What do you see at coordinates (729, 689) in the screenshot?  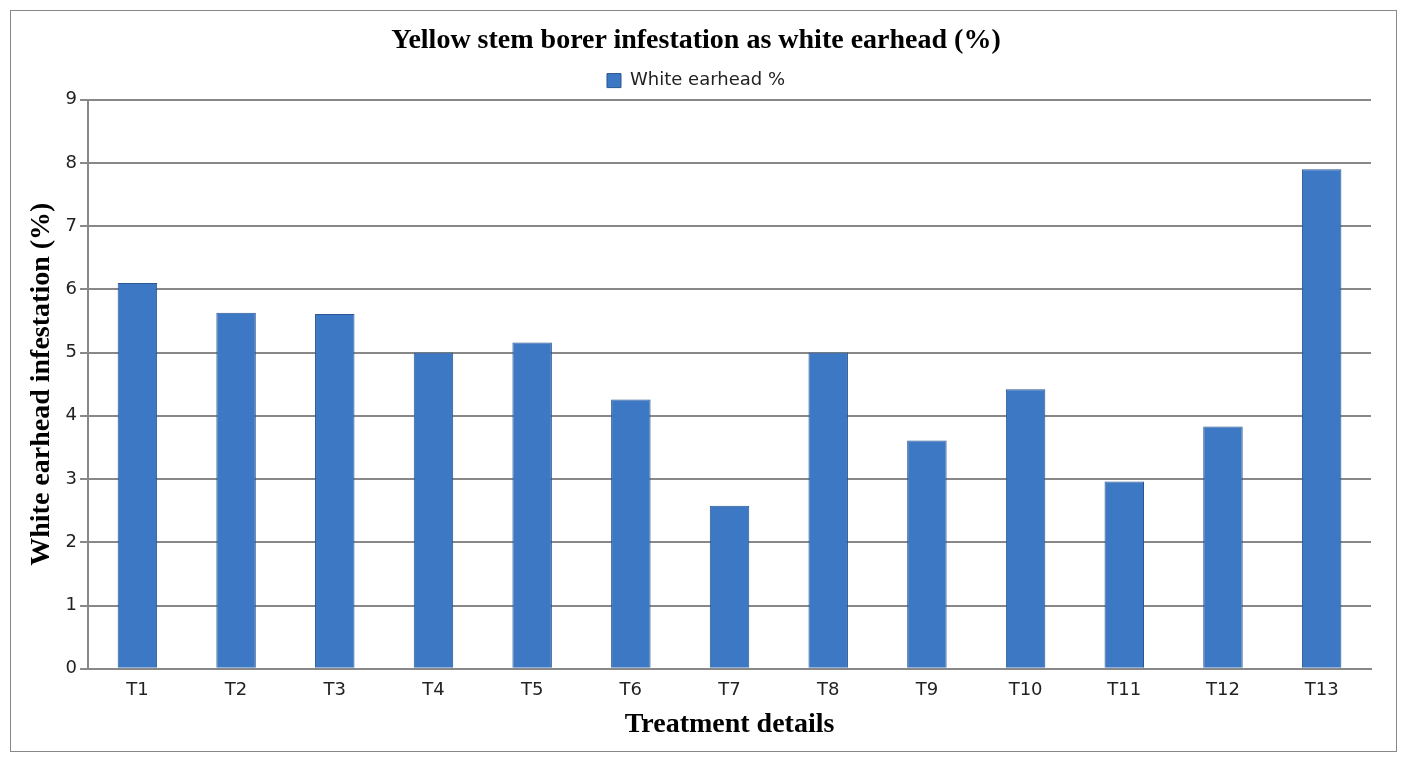 I see `x-tick-label: T7` at bounding box center [729, 689].